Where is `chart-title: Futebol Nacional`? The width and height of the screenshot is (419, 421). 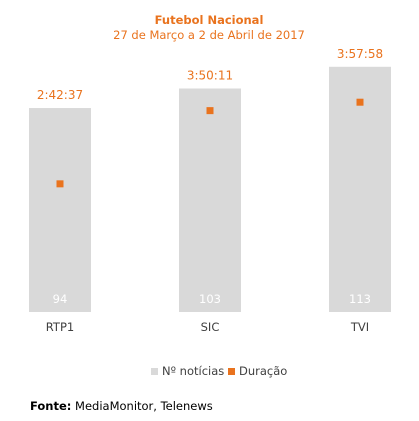
chart-title: Futebol Nacional is located at coordinates (209, 20).